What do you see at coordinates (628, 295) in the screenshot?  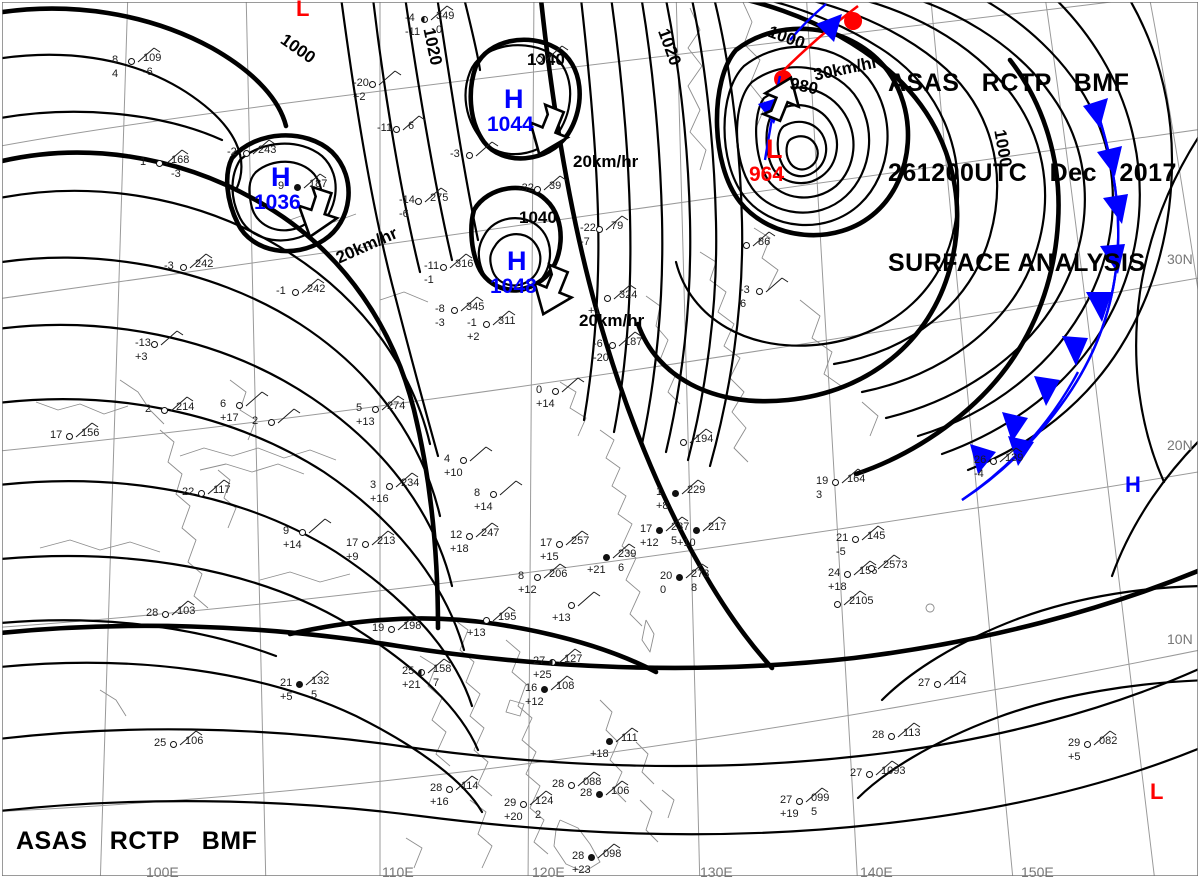 I see `station-pressure: 324` at bounding box center [628, 295].